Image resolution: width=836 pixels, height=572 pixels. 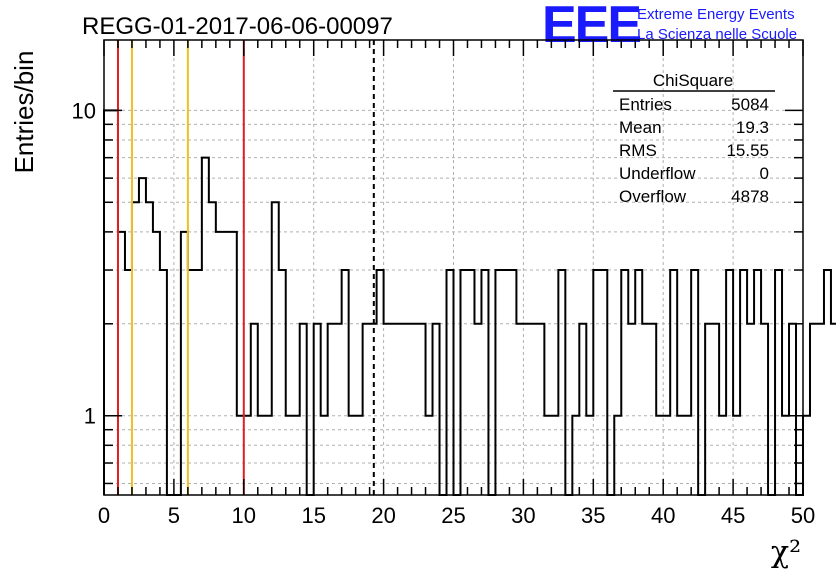 What do you see at coordinates (717, 34) in the screenshot?
I see `logo-line-2: La Scienza nelle Scuole` at bounding box center [717, 34].